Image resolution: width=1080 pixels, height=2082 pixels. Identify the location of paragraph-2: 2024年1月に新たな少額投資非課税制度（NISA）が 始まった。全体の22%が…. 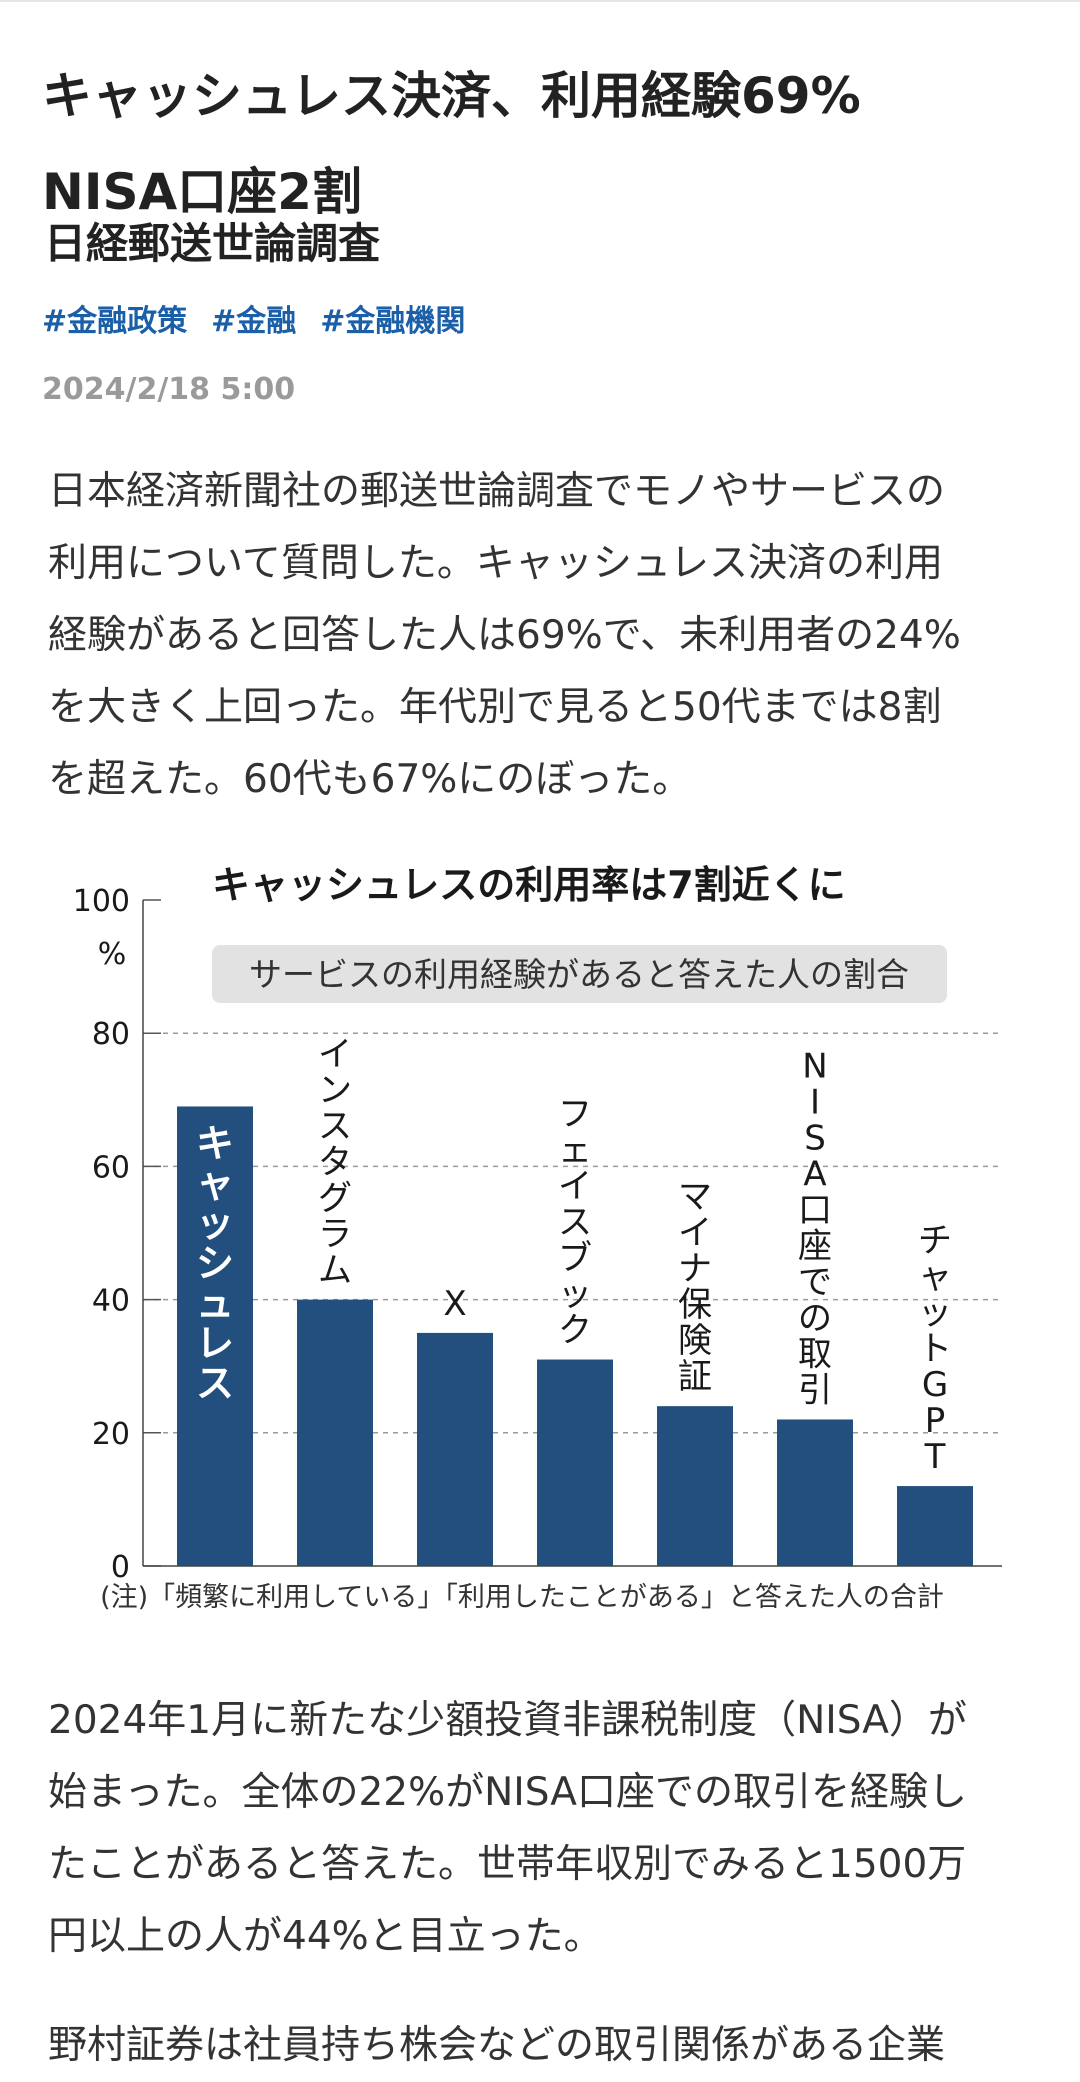
(543, 1829).